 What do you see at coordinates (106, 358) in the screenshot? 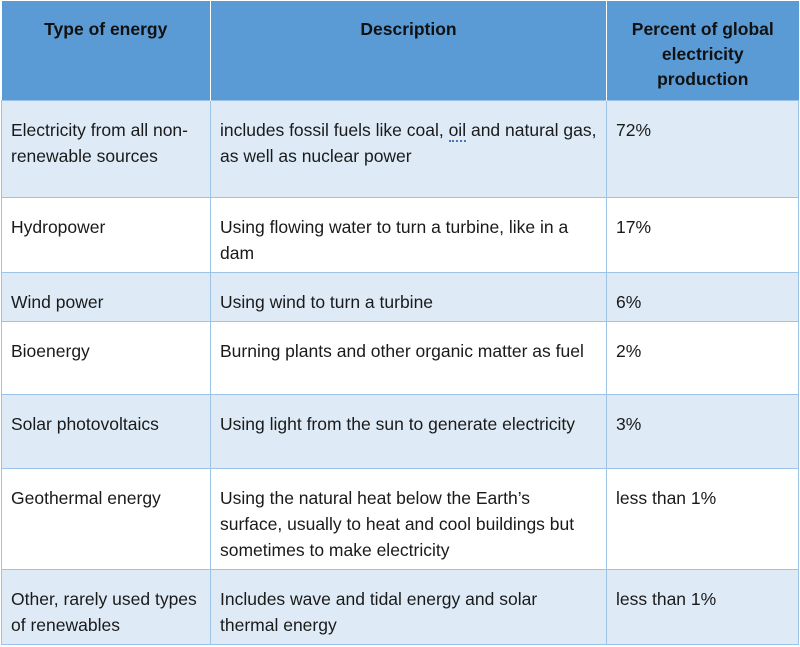
I see `cell-type: Bioenergy` at bounding box center [106, 358].